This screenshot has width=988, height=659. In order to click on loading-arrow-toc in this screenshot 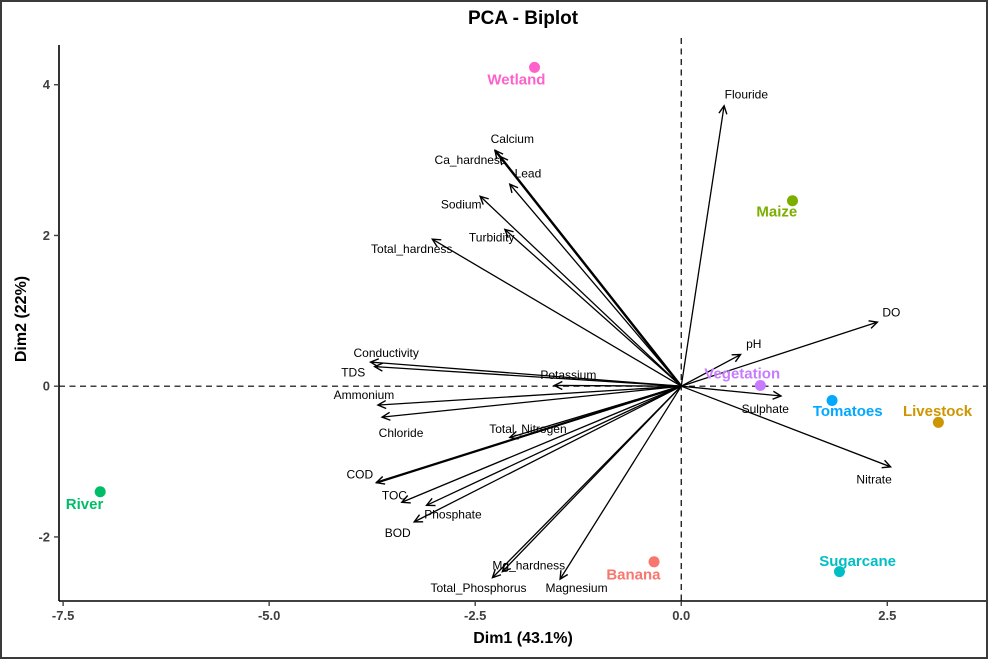, I will do `click(541, 444)`.